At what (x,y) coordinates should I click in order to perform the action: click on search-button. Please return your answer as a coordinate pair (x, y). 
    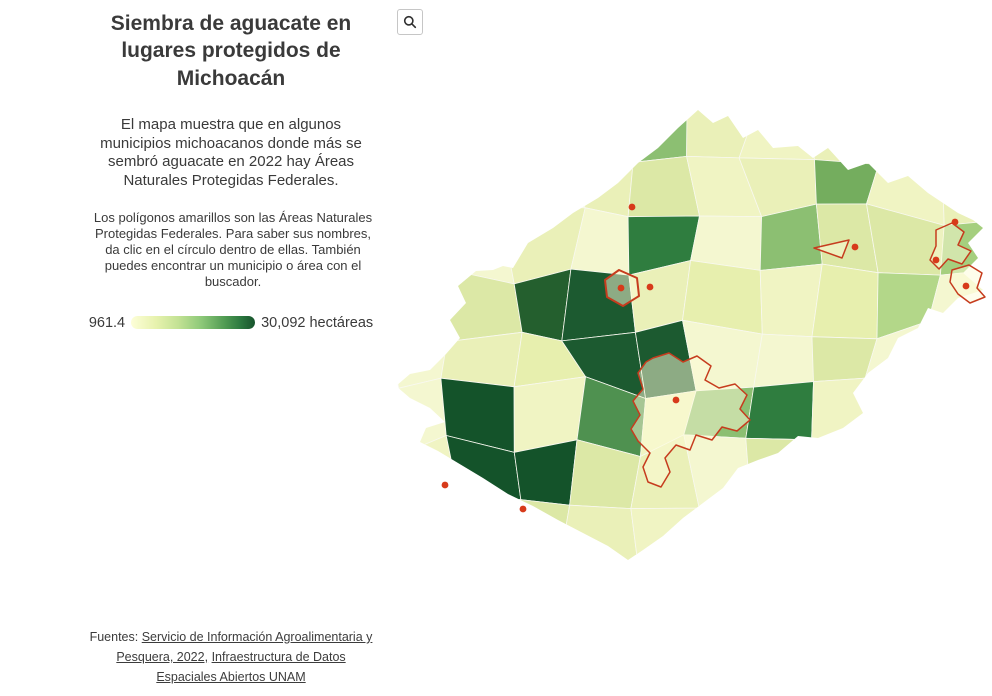
    Looking at the image, I should click on (410, 22).